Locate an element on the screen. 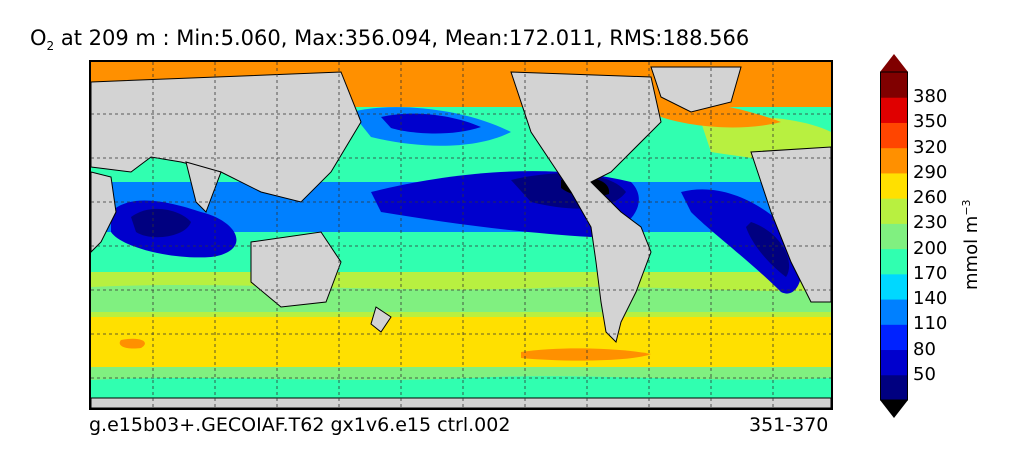  colorbar-tick-label: 110 is located at coordinates (930, 324).